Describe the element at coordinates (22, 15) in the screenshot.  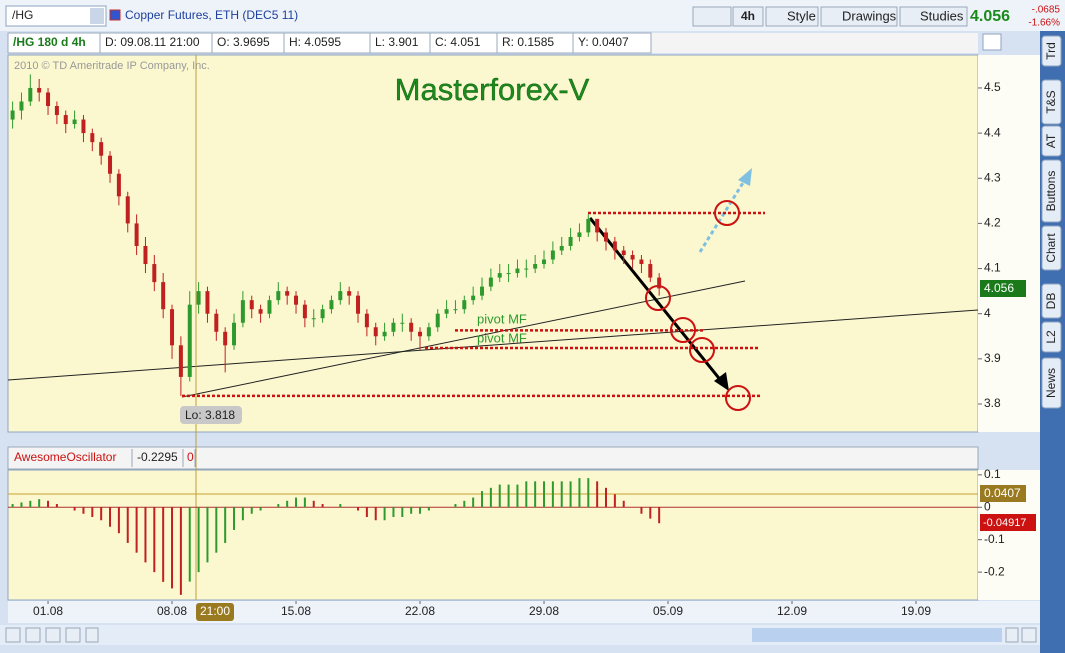
I see `symbol: /HG` at that location.